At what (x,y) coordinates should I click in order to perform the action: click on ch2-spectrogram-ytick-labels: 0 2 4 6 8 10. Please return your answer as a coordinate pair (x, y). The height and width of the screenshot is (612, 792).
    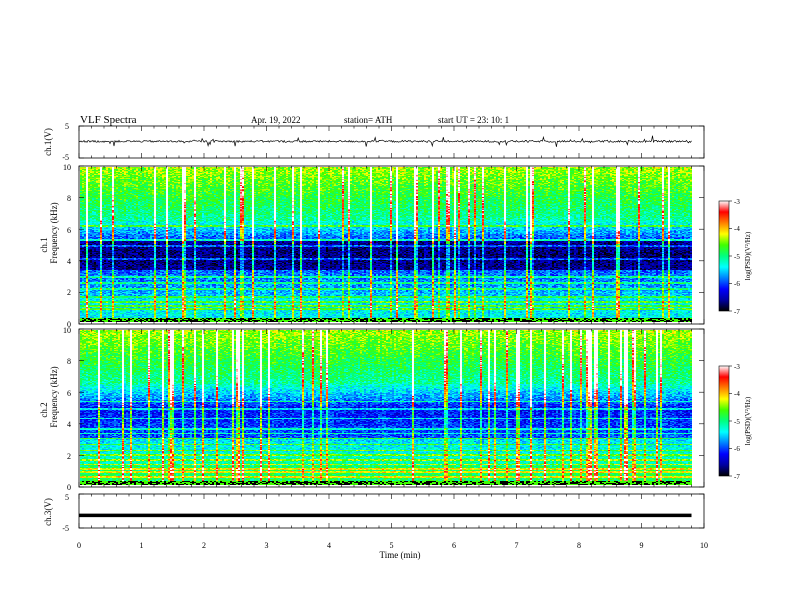
    Looking at the image, I should click on (67, 409).